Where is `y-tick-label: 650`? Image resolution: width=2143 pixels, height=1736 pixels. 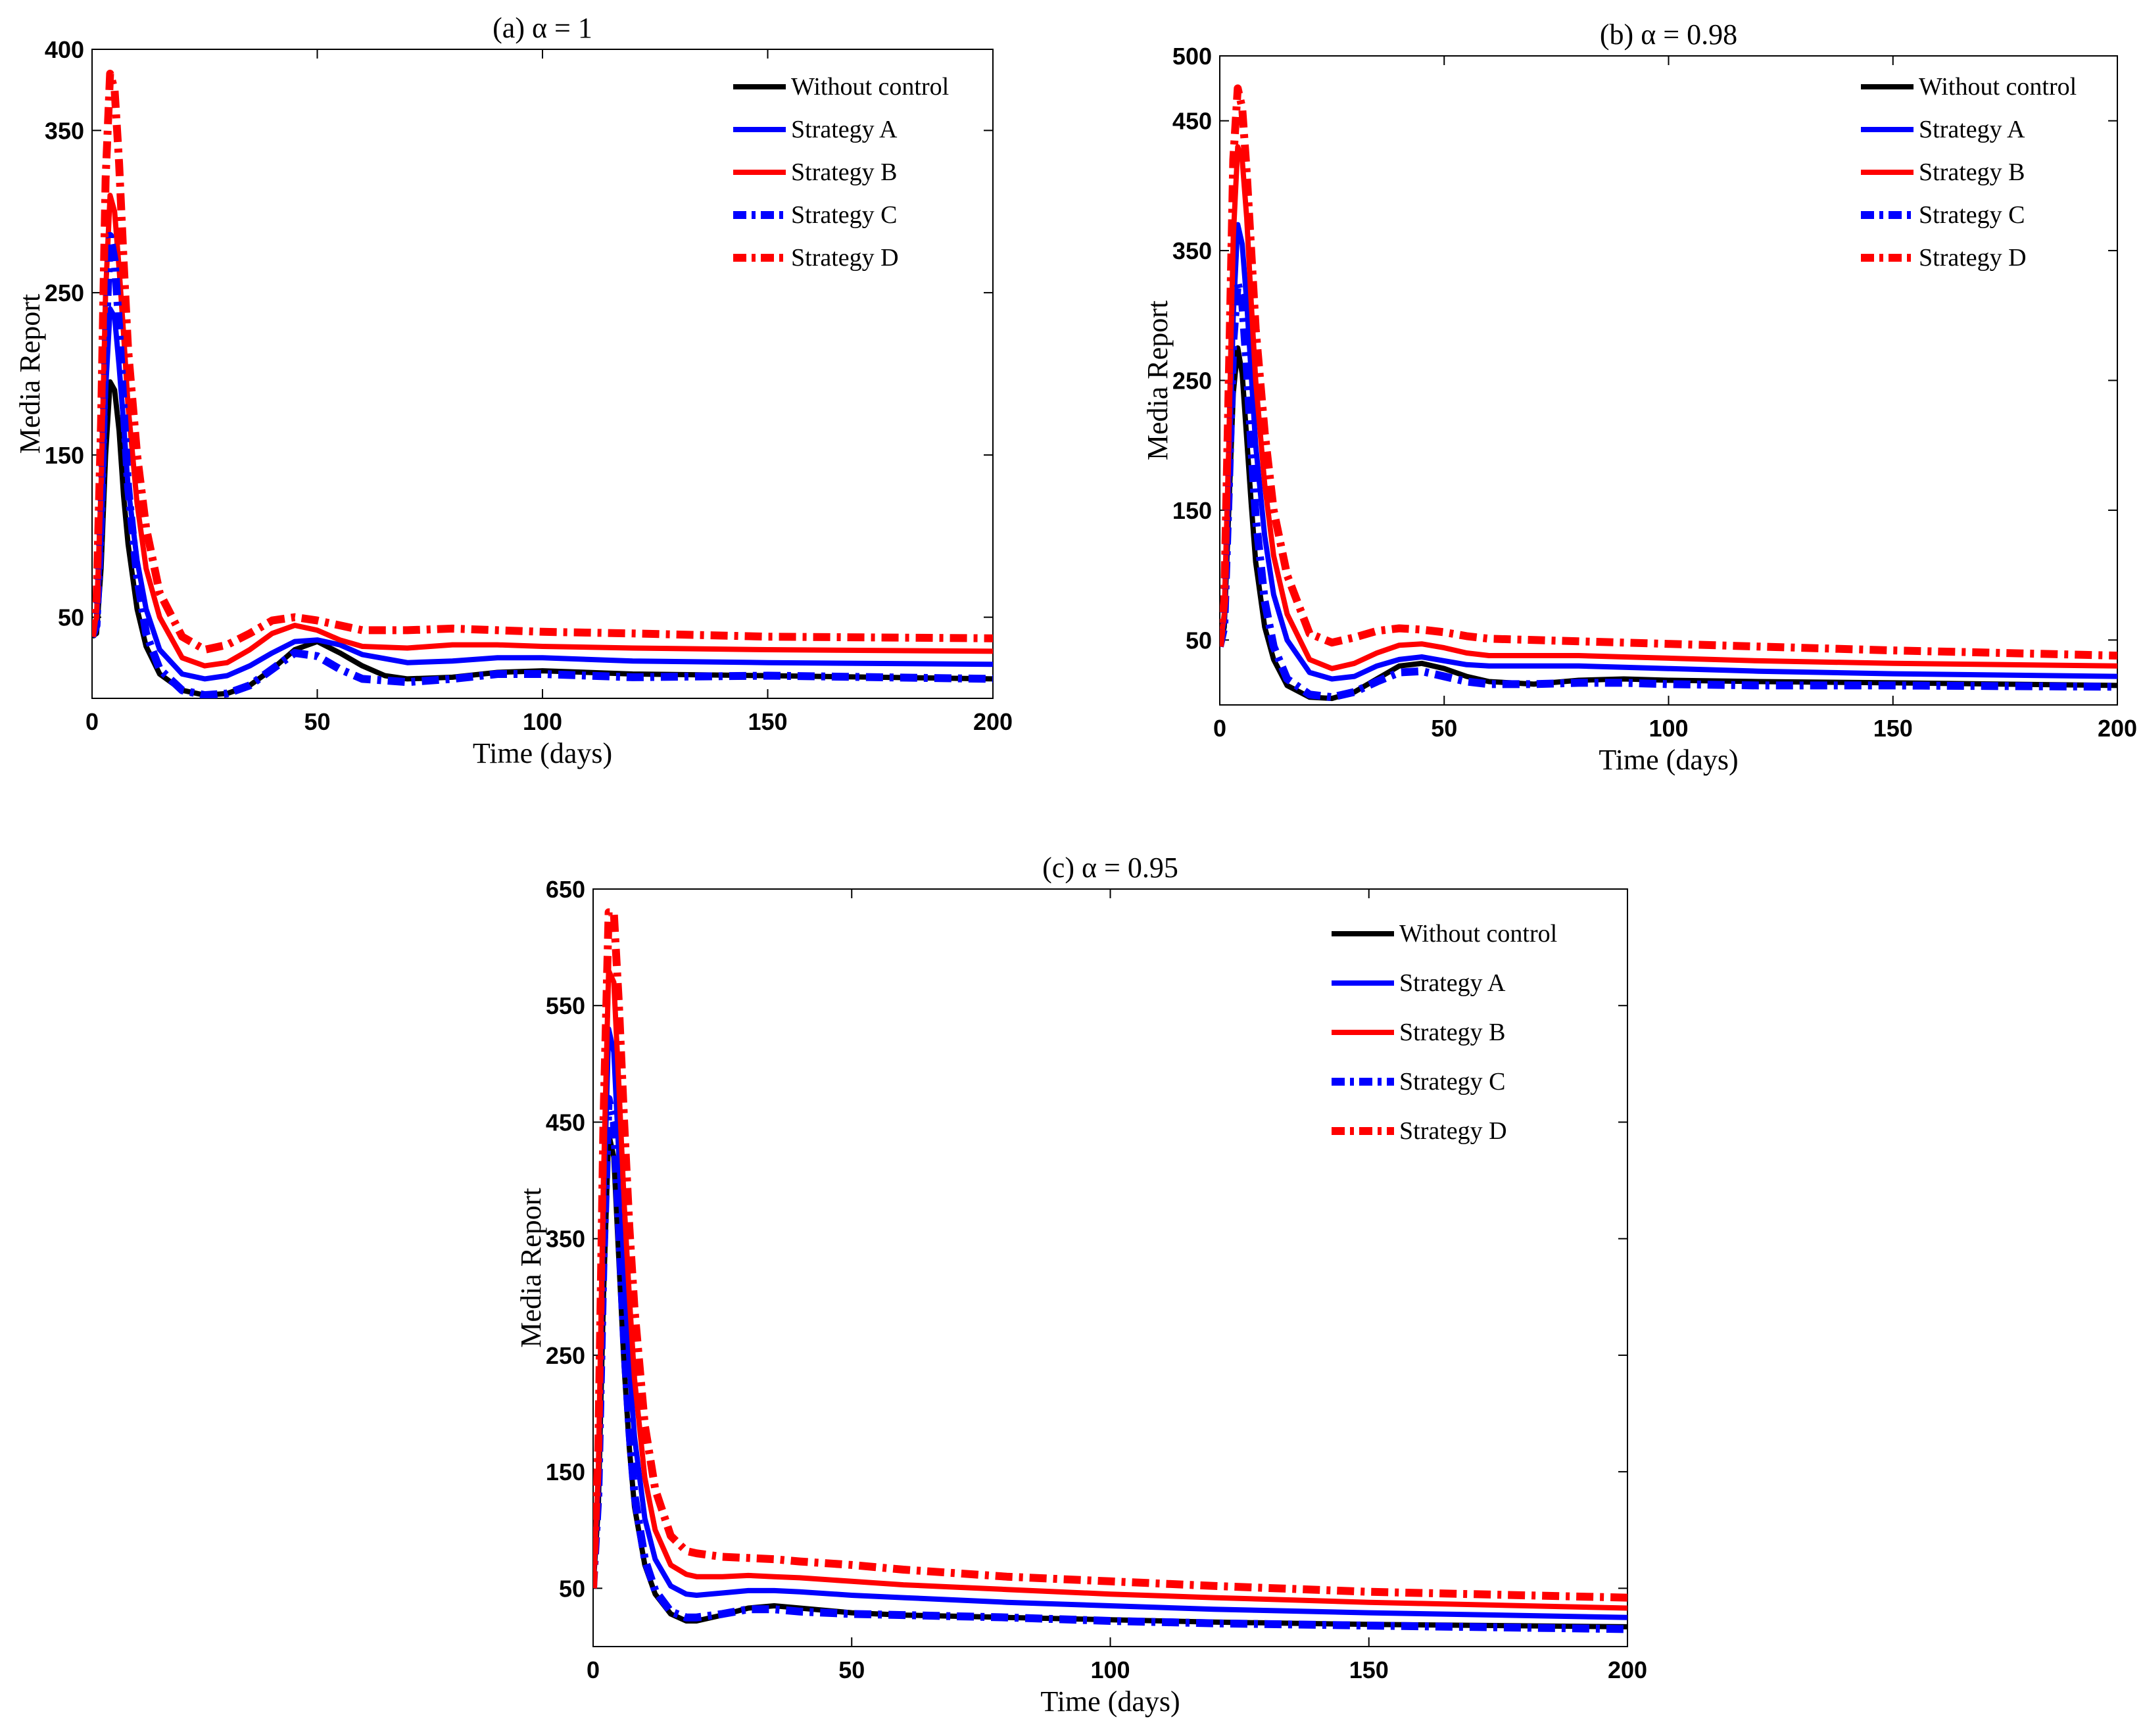
y-tick-label: 650 is located at coordinates (565, 890).